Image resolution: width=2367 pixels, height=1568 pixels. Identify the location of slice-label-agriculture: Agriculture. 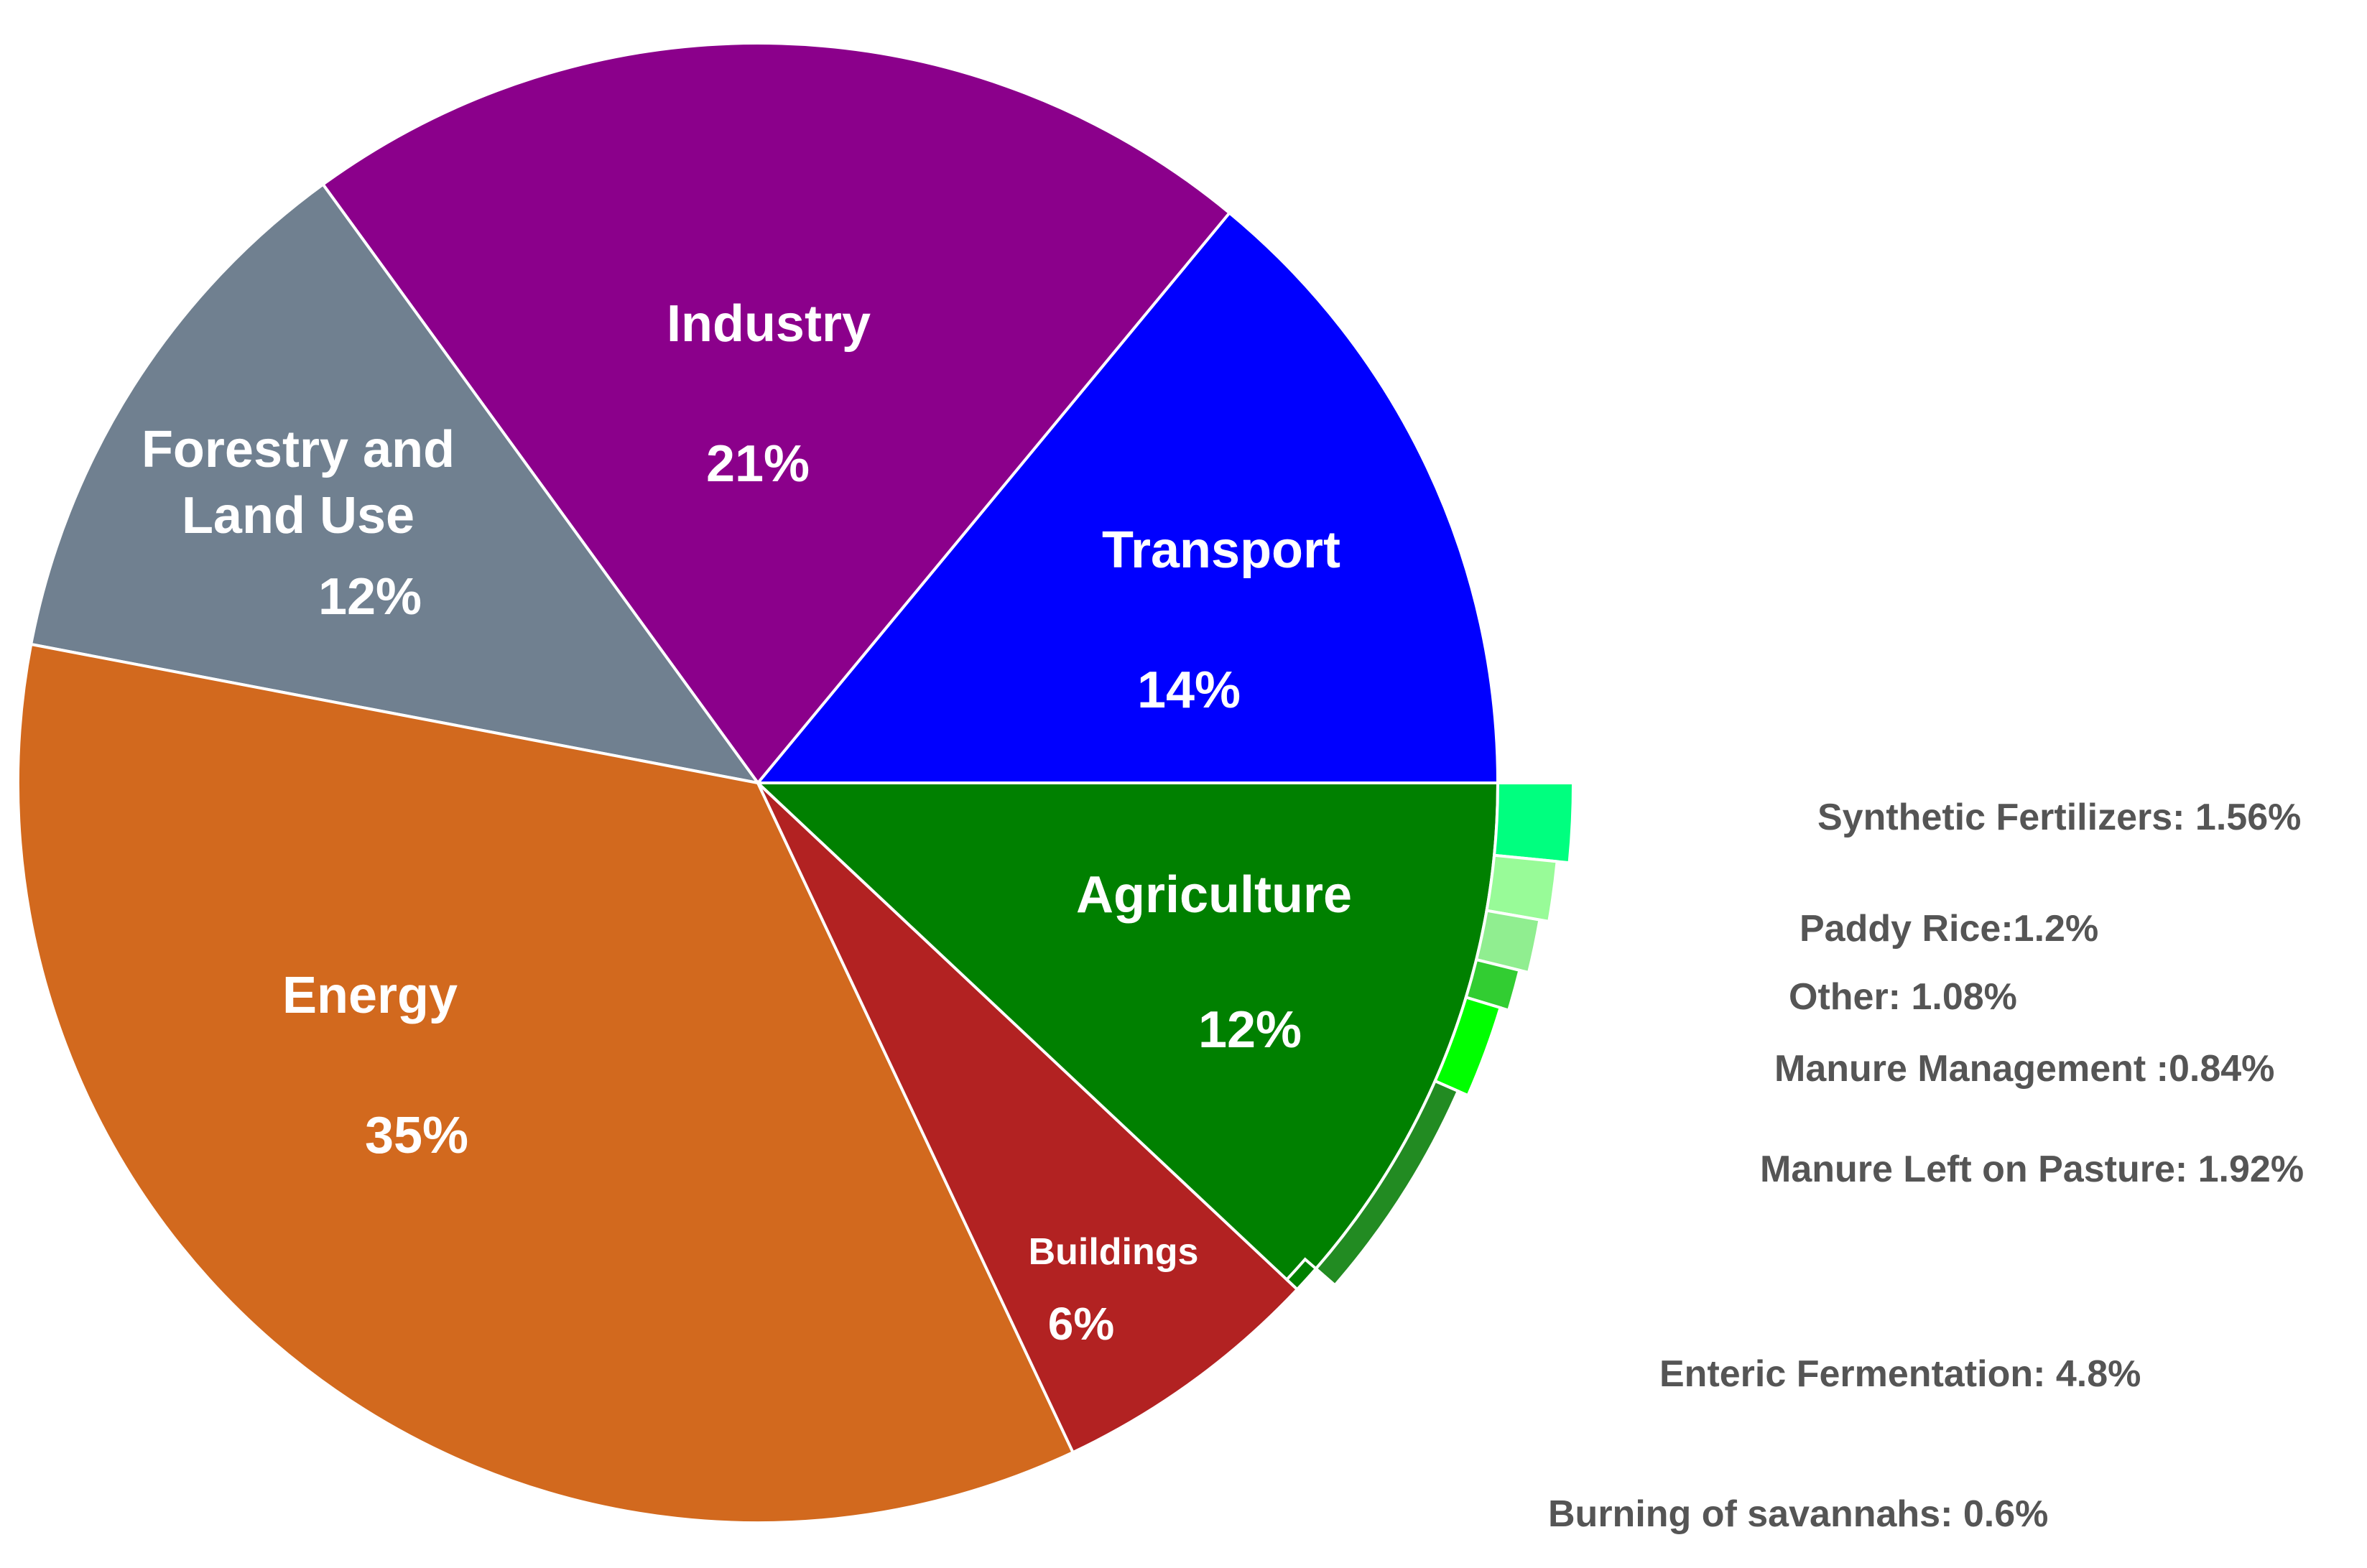
(1214, 895).